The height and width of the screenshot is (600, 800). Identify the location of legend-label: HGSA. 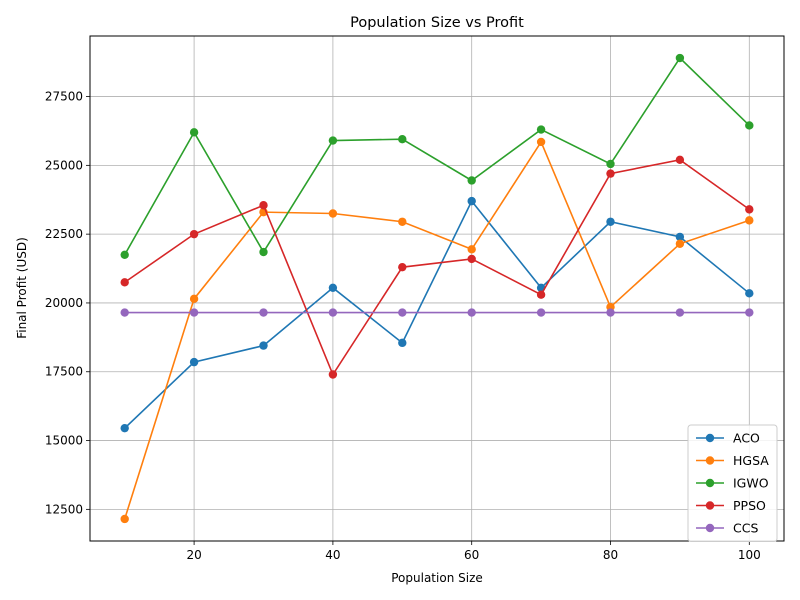
(751, 460).